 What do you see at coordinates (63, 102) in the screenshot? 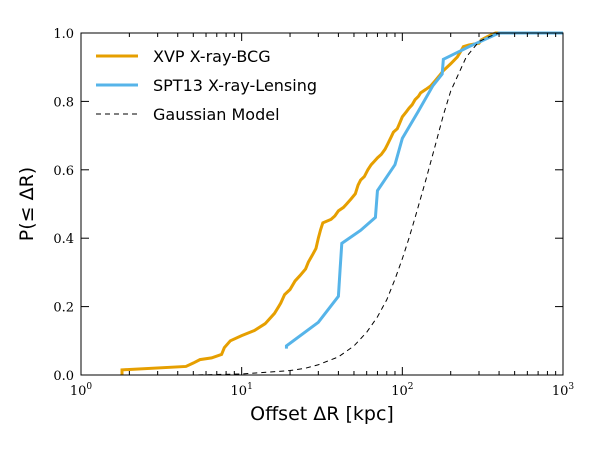
I see `y-tick-label: 0.8` at bounding box center [63, 102].